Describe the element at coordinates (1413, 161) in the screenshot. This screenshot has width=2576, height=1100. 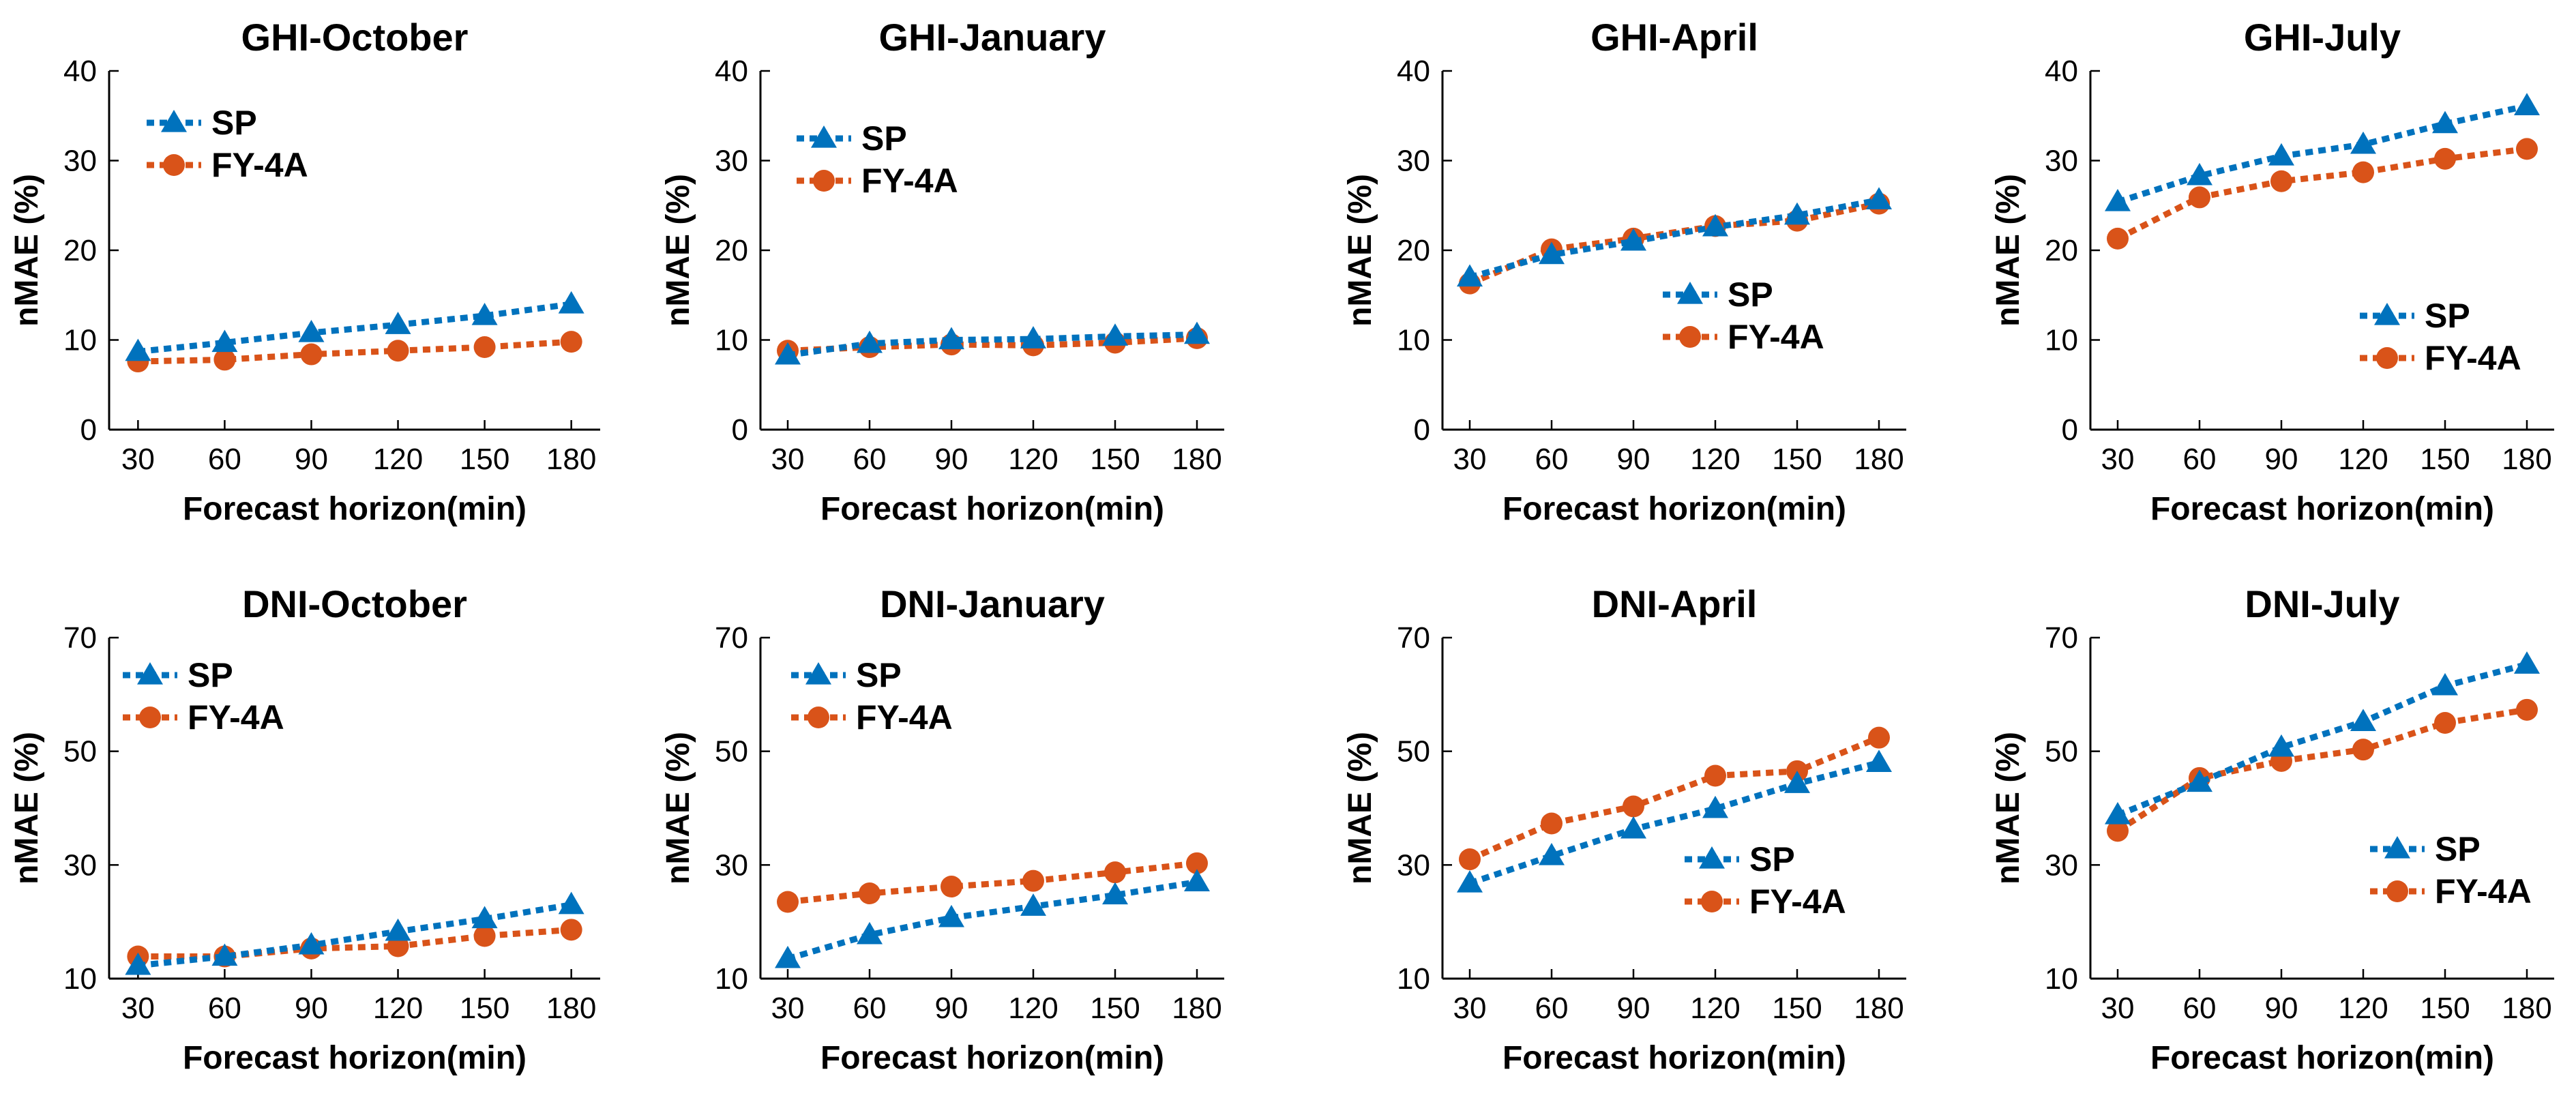
I see `y-tick-label: 30` at that location.